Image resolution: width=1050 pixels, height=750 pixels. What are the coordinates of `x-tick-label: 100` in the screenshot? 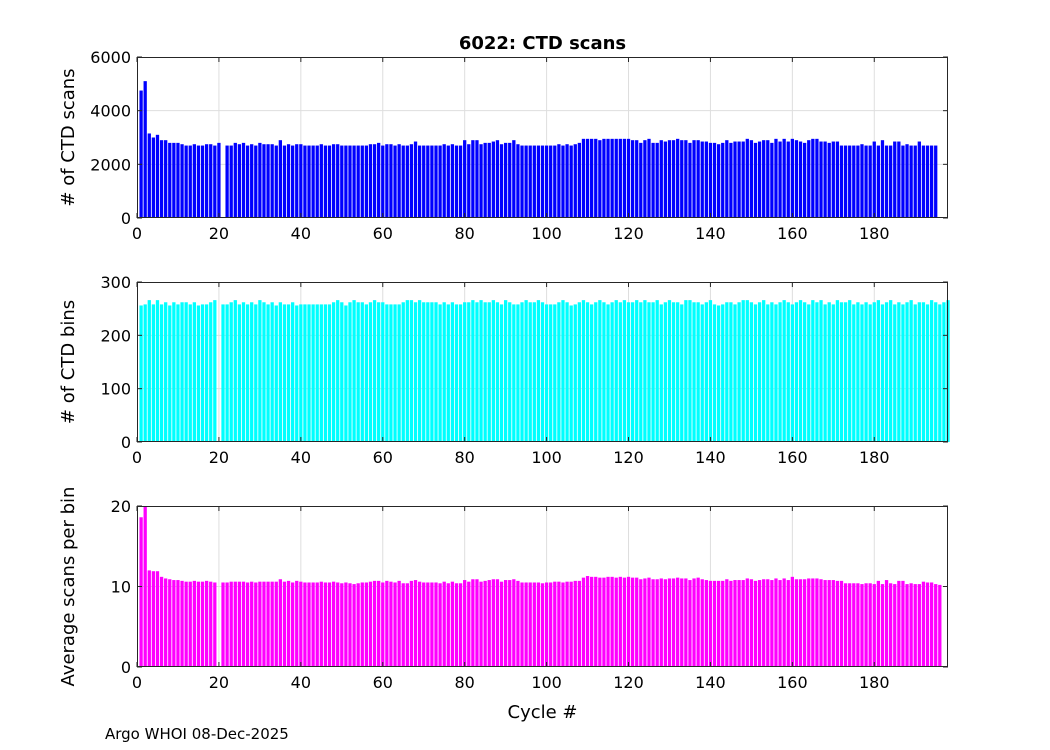 It's located at (546, 682).